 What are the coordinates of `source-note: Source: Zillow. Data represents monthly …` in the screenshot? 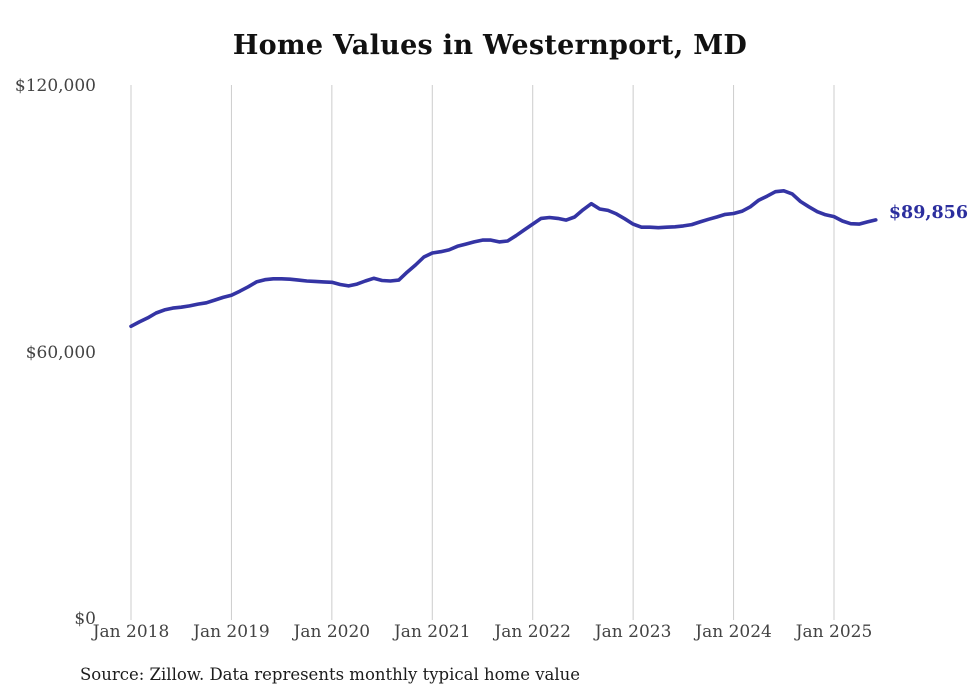 It's located at (330, 674).